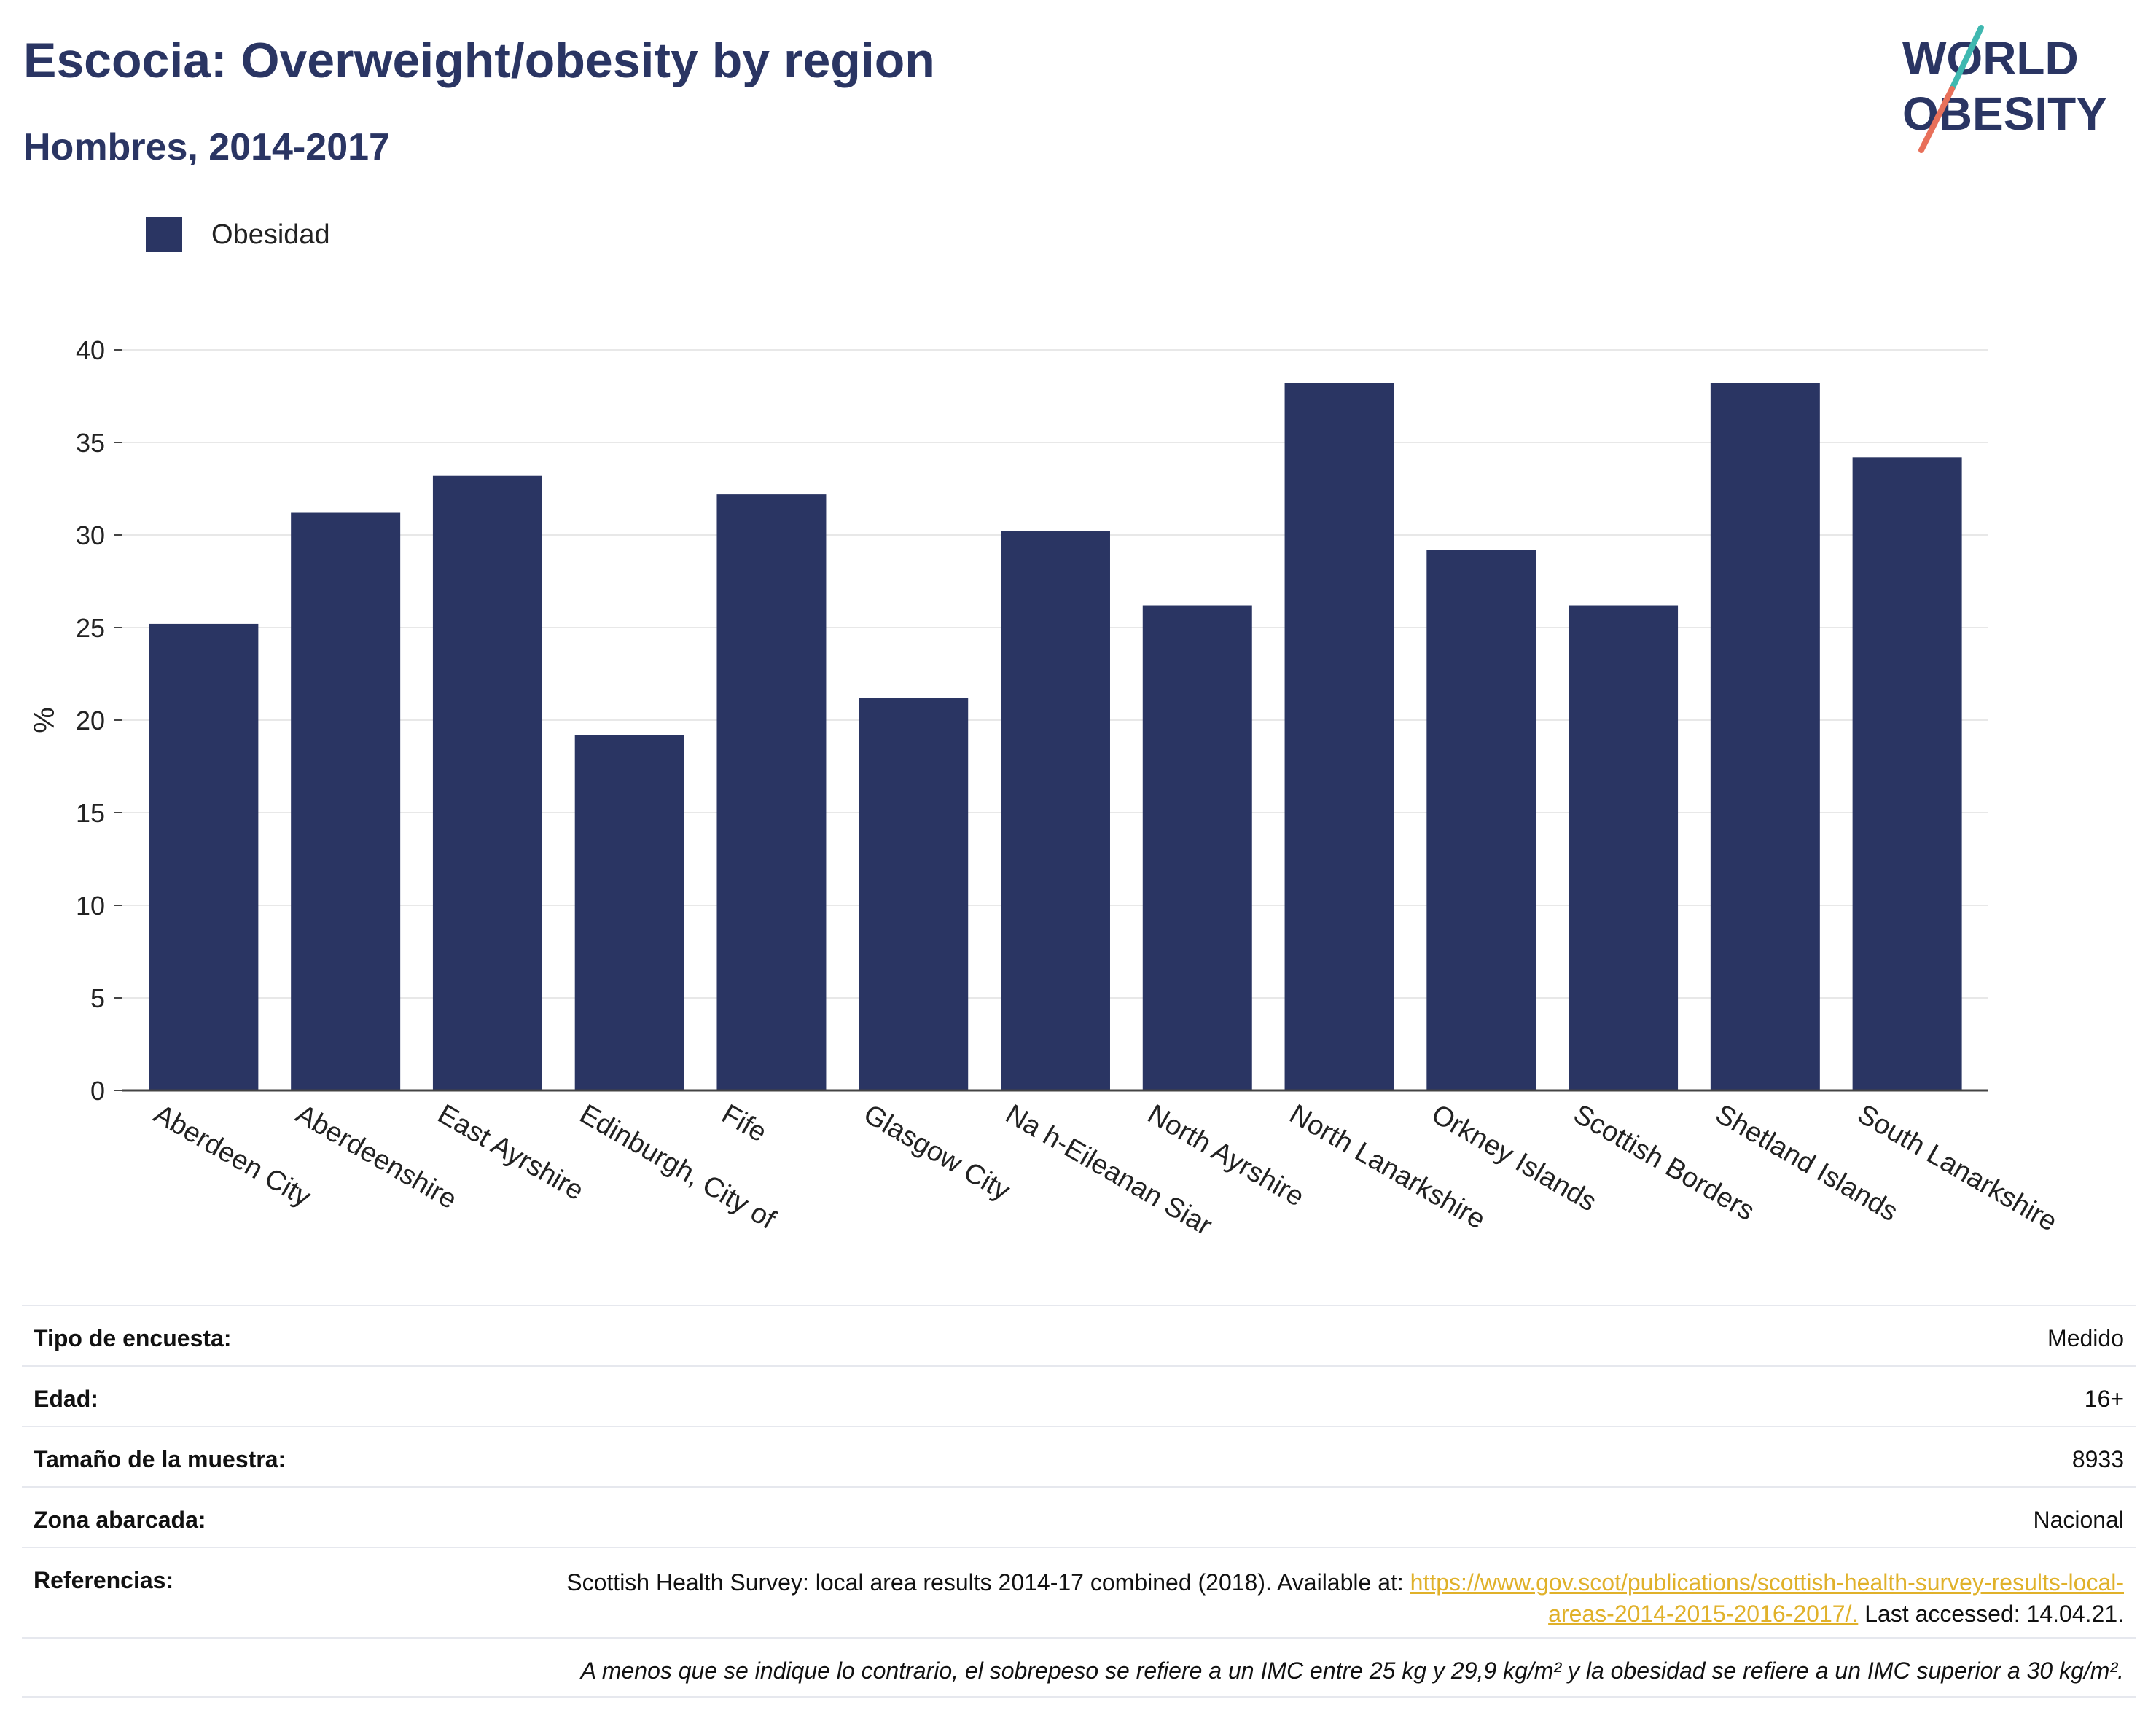  What do you see at coordinates (1991, 1614) in the screenshot?
I see `references-accessed: Last accessed: 14.04.21.` at bounding box center [1991, 1614].